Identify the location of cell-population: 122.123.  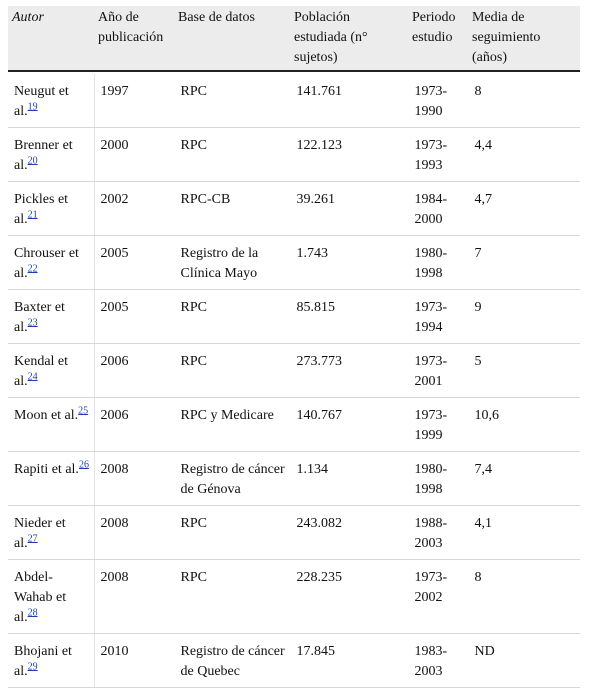
(348, 154).